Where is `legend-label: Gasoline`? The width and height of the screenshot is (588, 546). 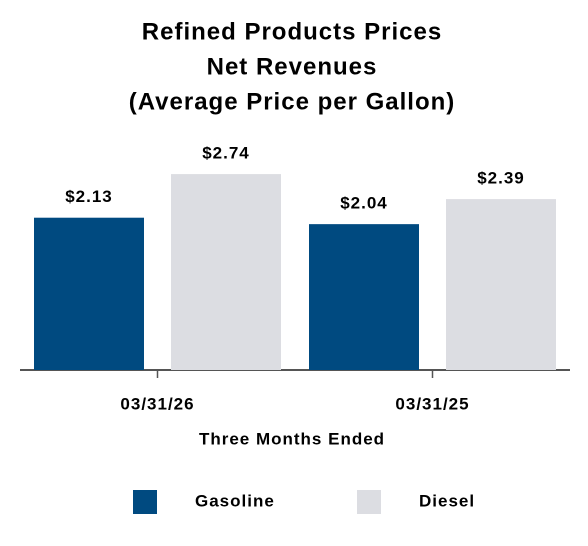
legend-label: Gasoline is located at coordinates (235, 500).